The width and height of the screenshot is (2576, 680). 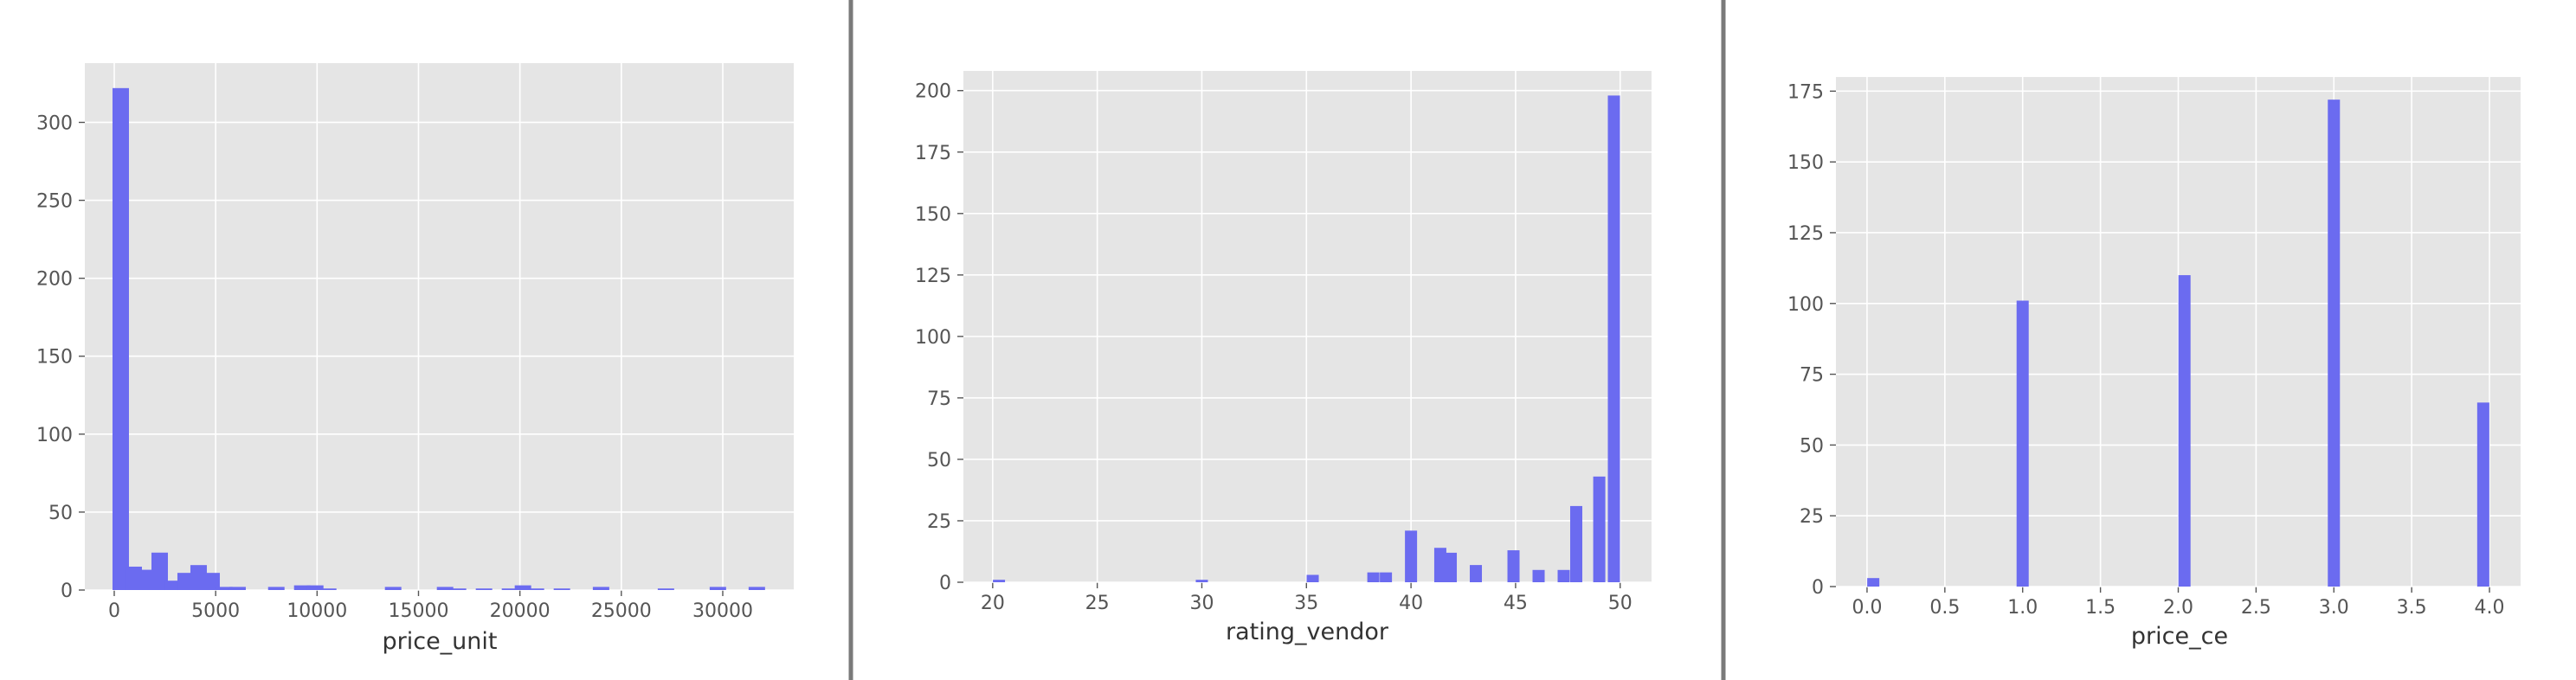 I want to click on y-tick-label: 250, so click(x=54, y=202).